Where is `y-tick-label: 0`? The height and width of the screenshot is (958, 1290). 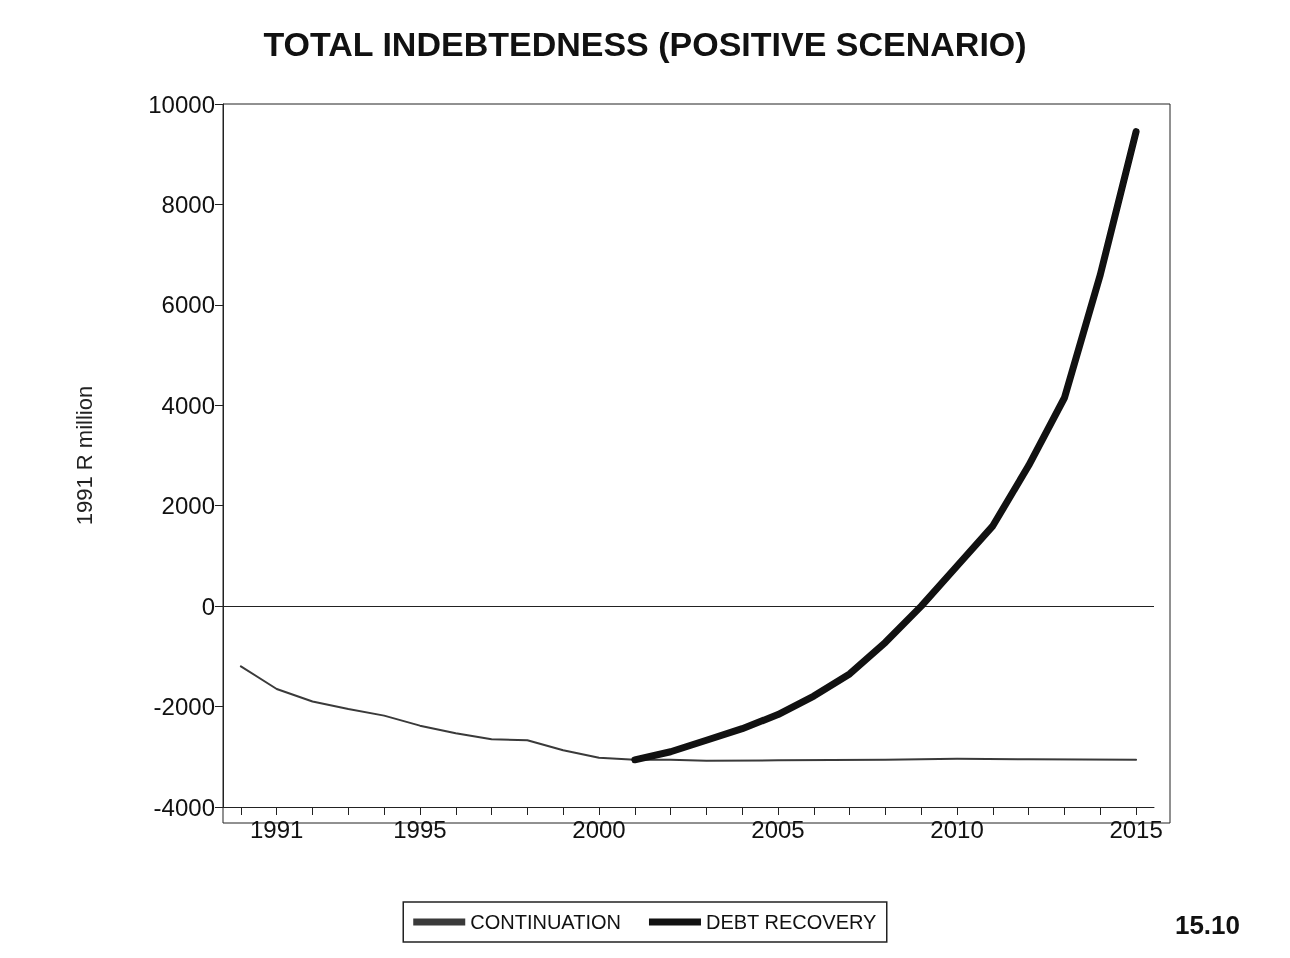 y-tick-label: 0 is located at coordinates (208, 606).